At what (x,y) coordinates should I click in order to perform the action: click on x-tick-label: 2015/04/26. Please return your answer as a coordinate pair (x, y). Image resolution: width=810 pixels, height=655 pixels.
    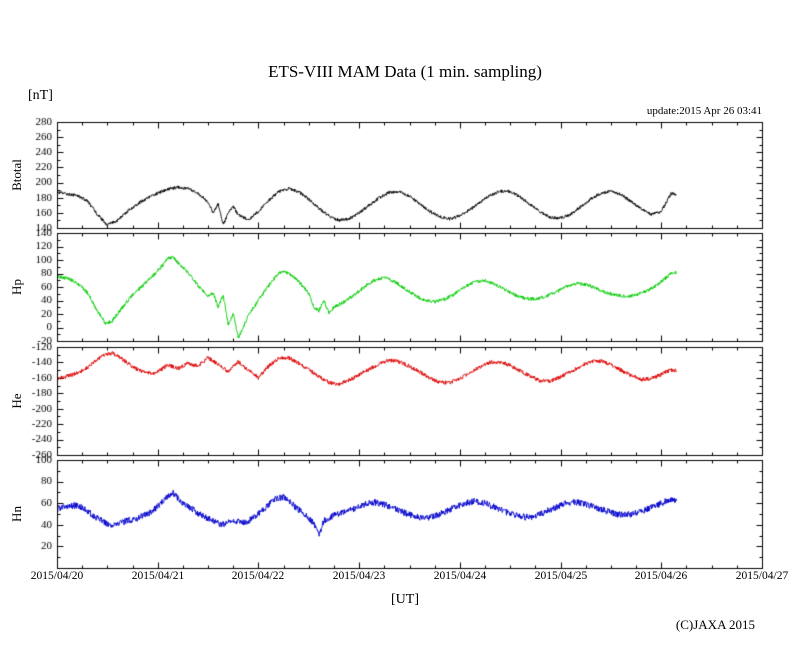
    Looking at the image, I should click on (661, 576).